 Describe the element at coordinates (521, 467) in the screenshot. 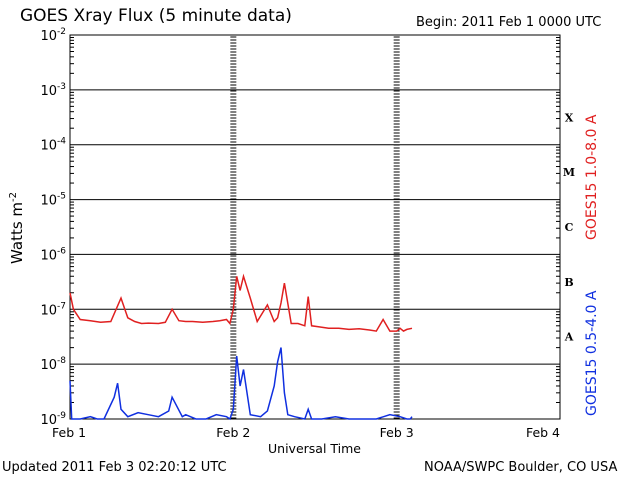

I see `credit-label: NOAA/SWPC Boulder, CO USA` at that location.